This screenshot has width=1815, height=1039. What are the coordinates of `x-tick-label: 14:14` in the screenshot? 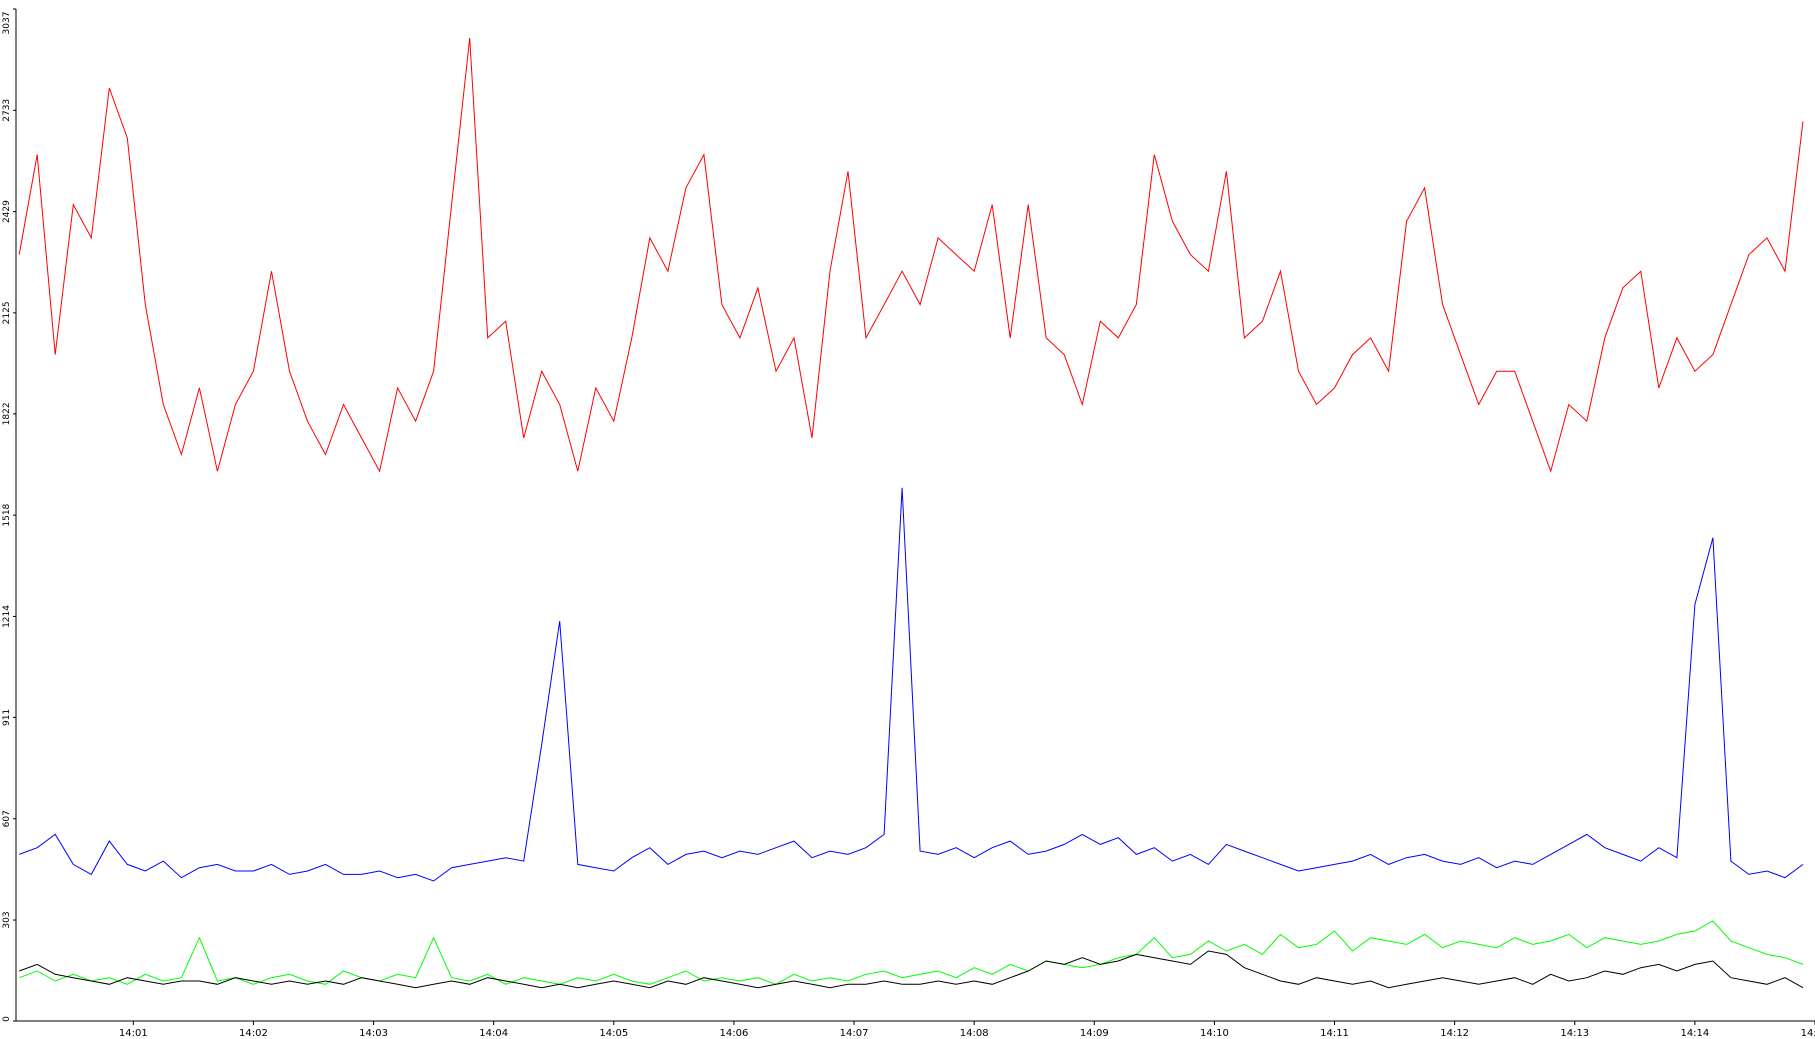 It's located at (1694, 1033).